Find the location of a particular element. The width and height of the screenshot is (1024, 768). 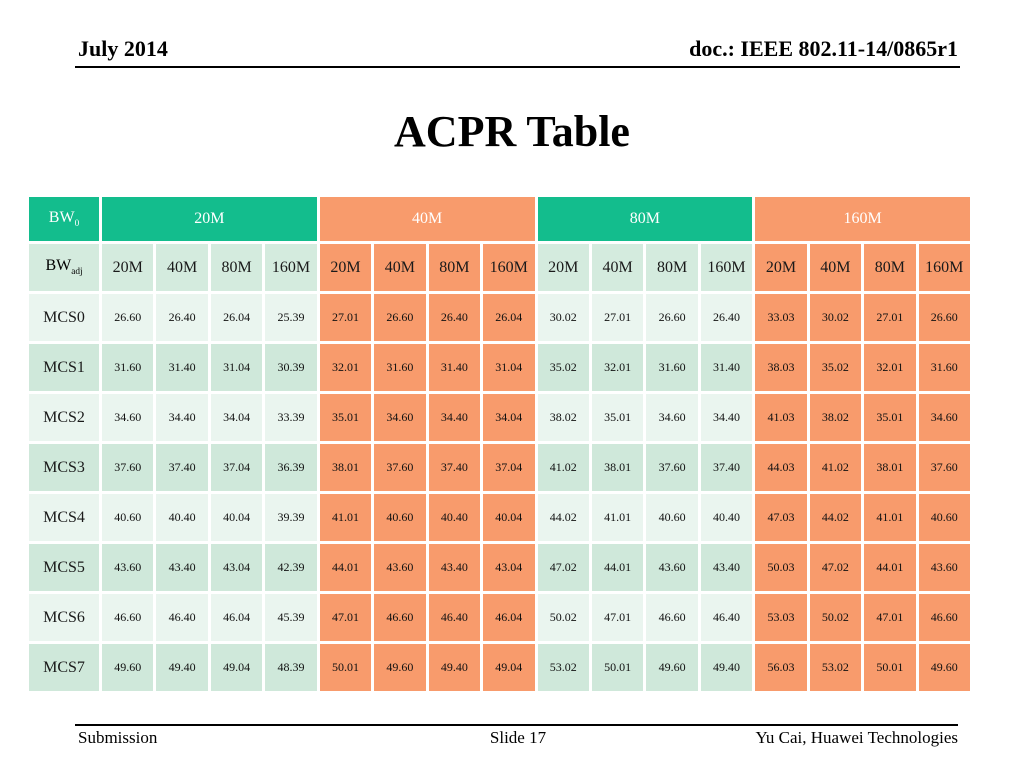

value-cell: 37.40 is located at coordinates (726, 467).